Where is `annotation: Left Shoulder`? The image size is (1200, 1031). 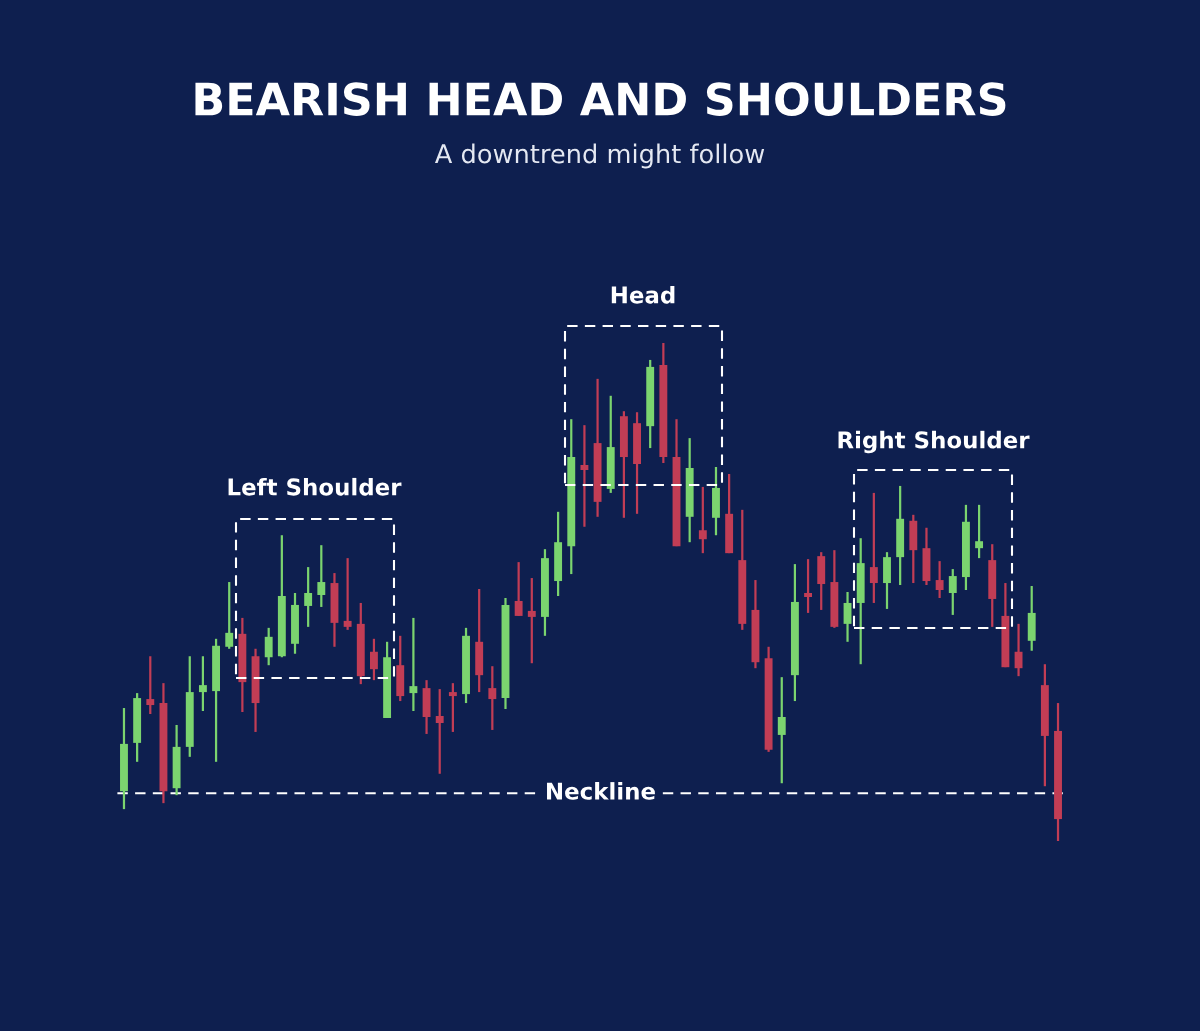 annotation: Left Shoulder is located at coordinates (315, 486).